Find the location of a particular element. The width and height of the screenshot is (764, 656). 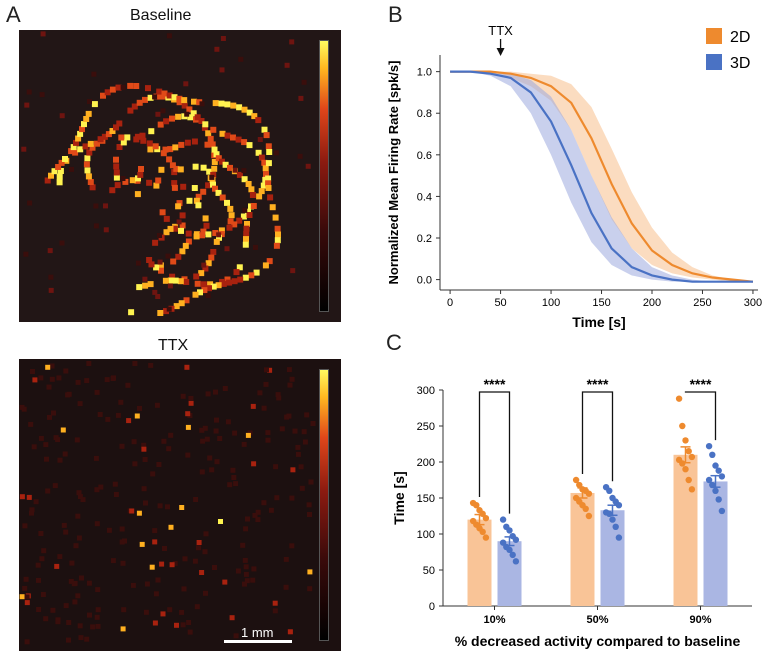

y-tick-label: 150 is located at coordinates (426, 499).